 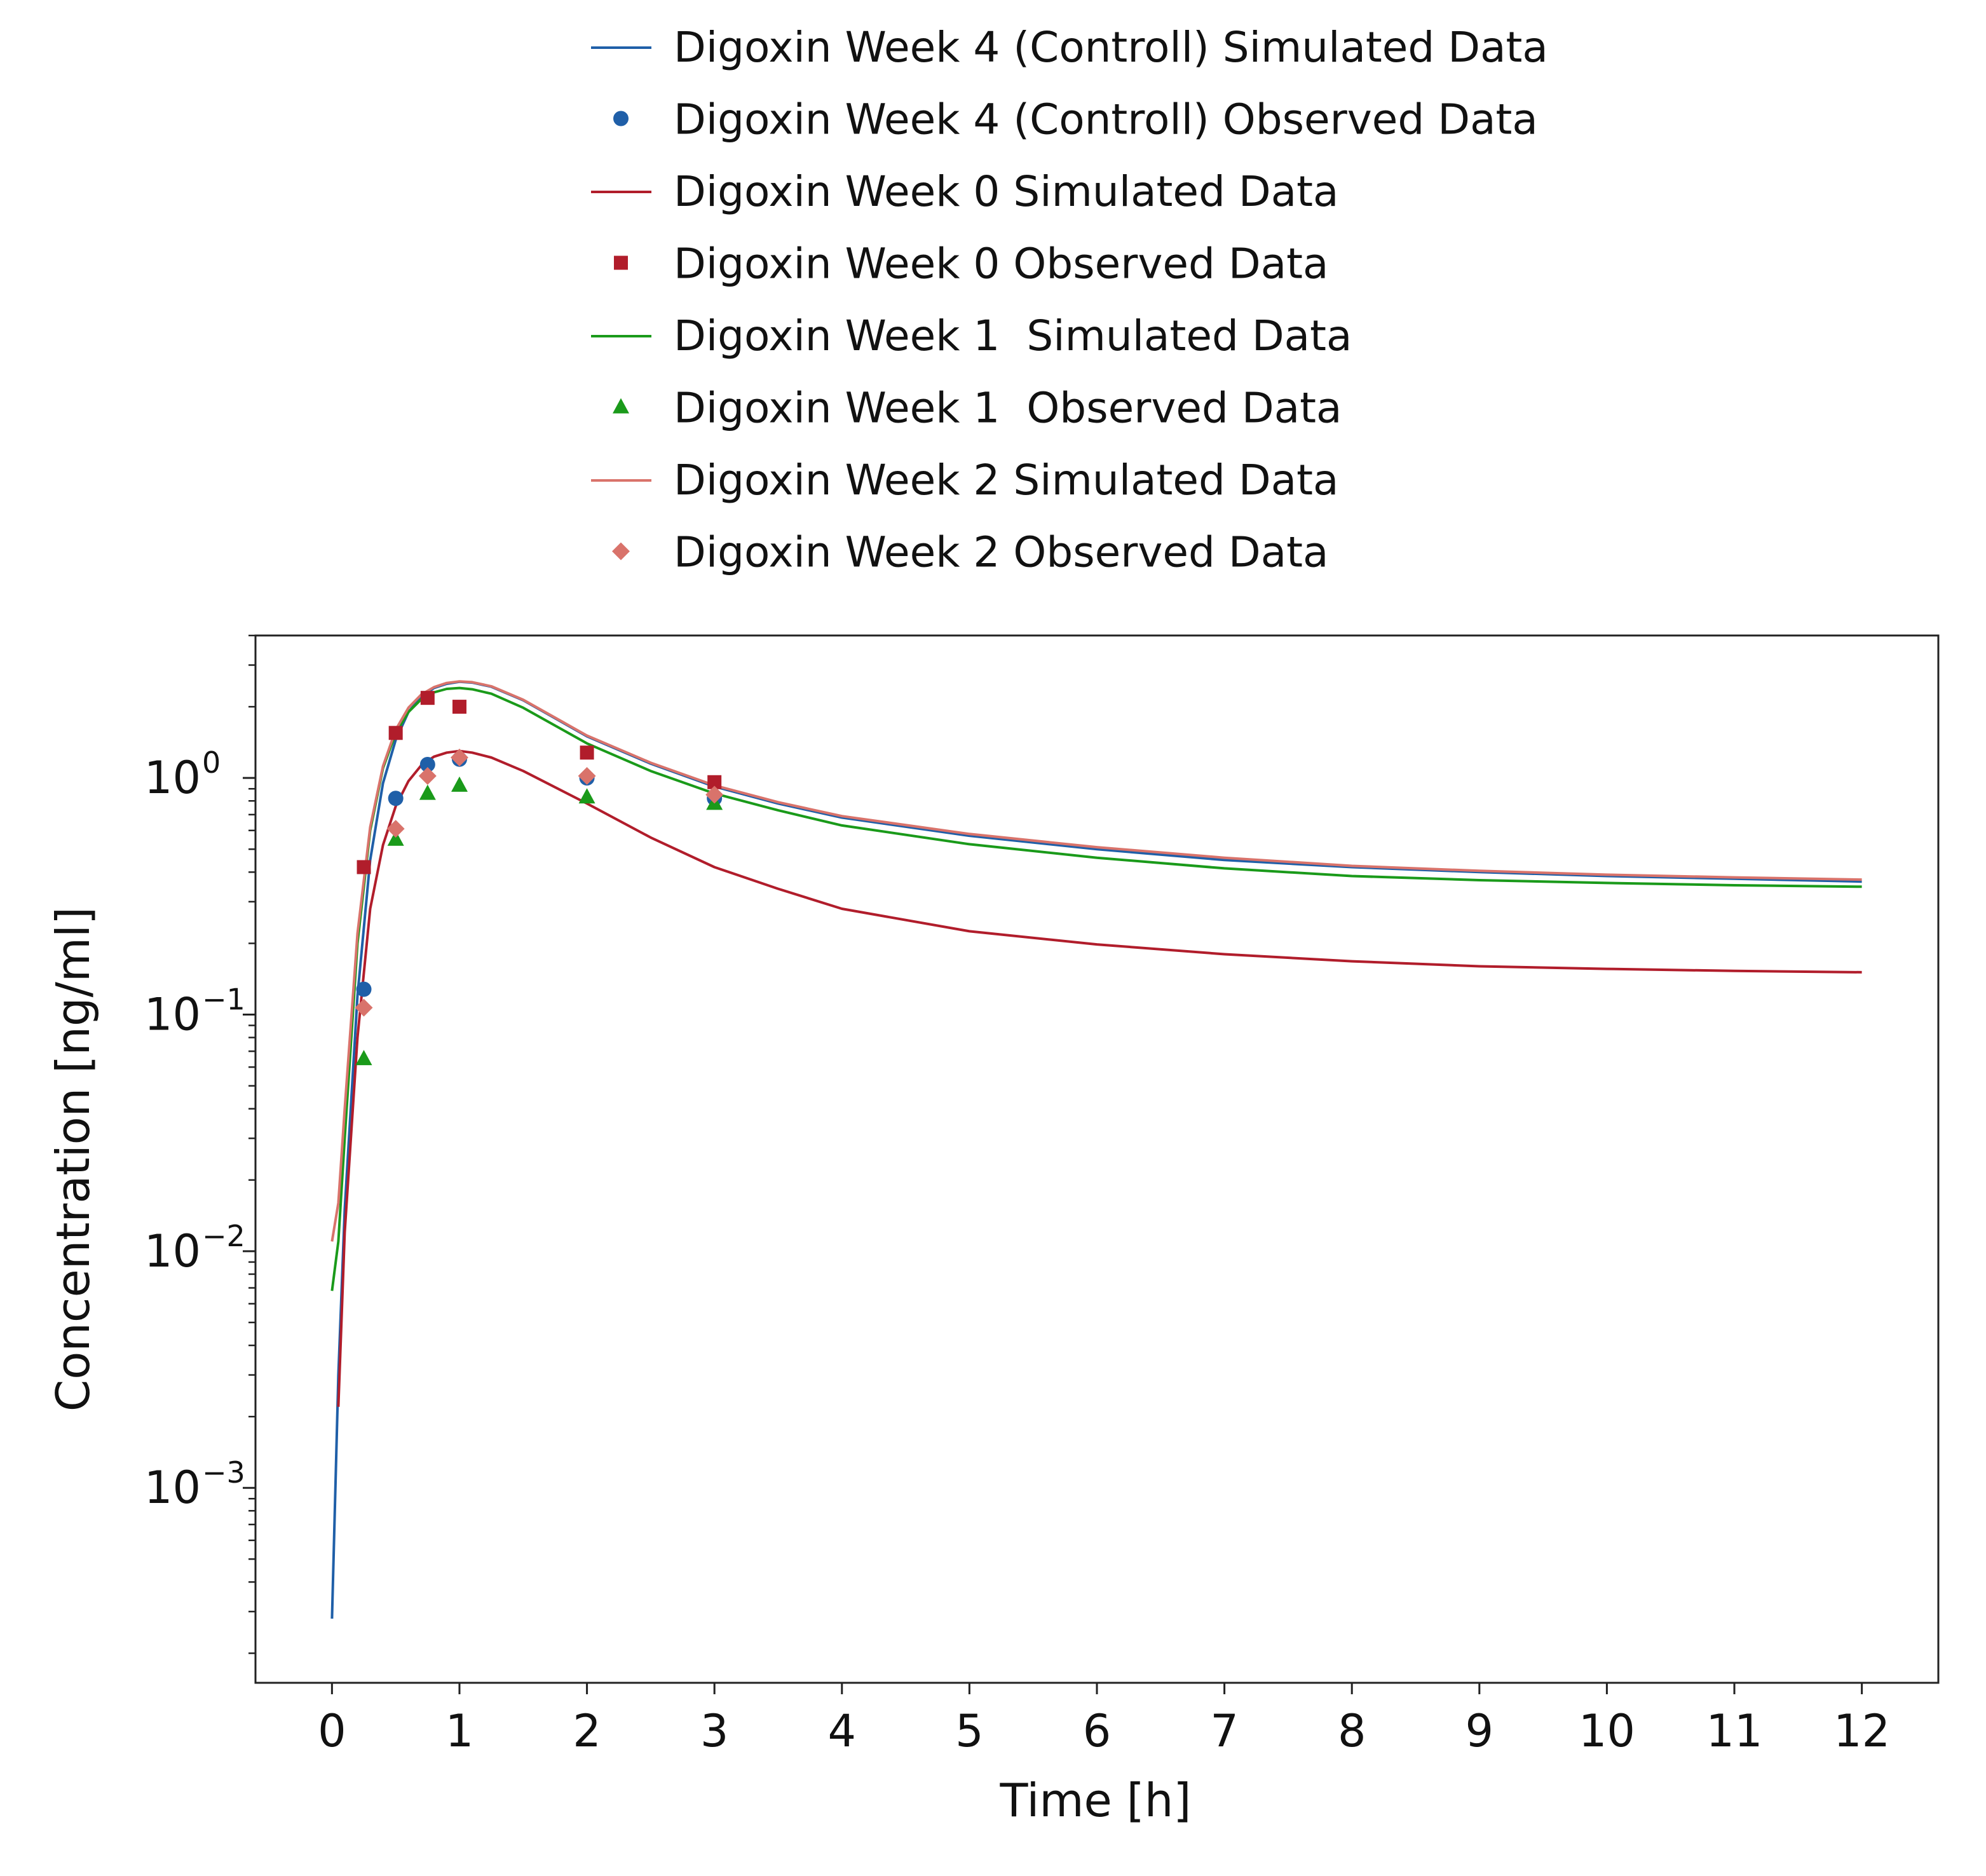 I want to click on legend-label: Digoxin Week 2 Simulated Data, so click(x=1006, y=480).